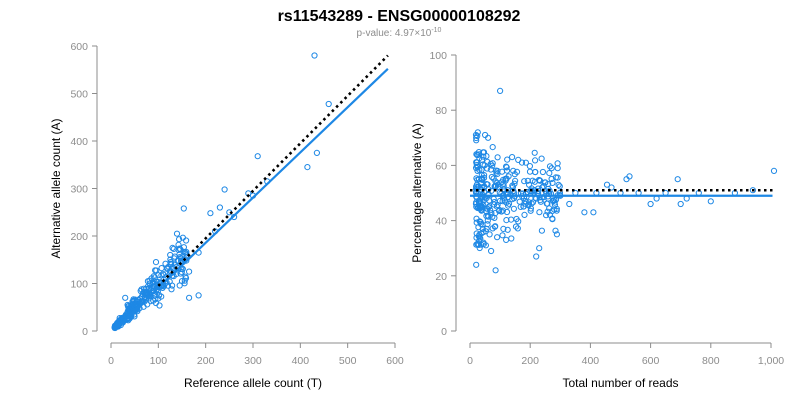 Image resolution: width=800 pixels, height=400 pixels. I want to click on y-tick-label: 60, so click(441, 166).